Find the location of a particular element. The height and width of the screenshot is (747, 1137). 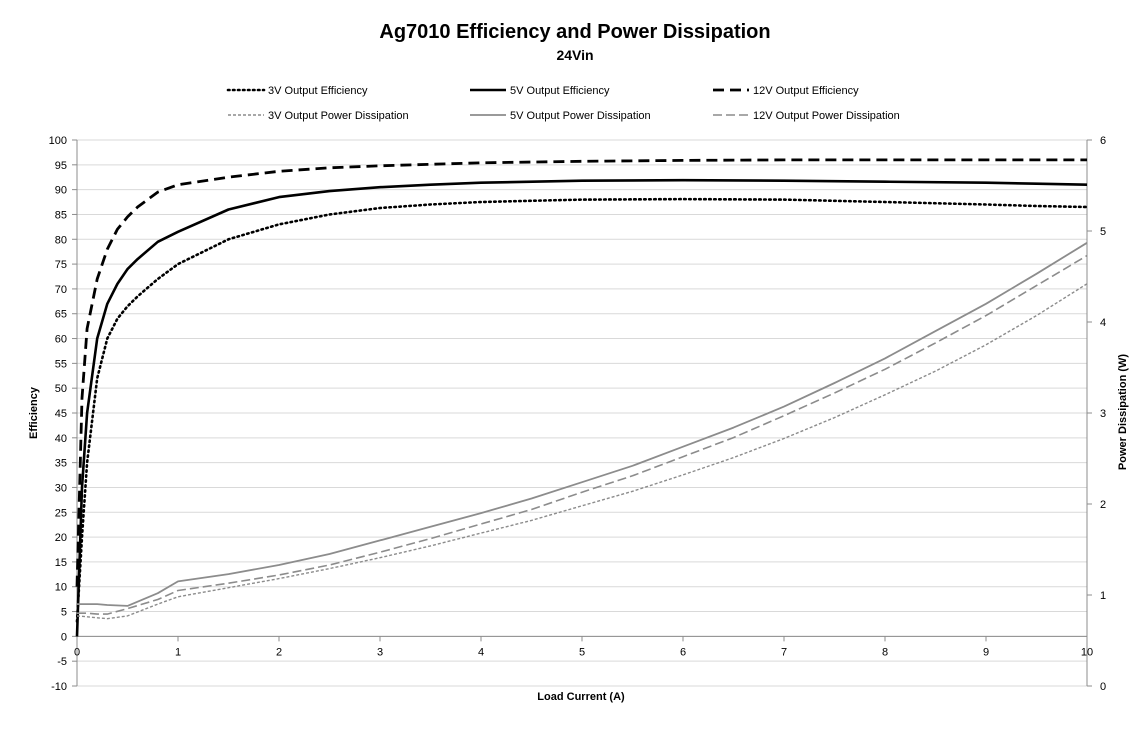

y-tick-label-18: 80 is located at coordinates (61, 240).